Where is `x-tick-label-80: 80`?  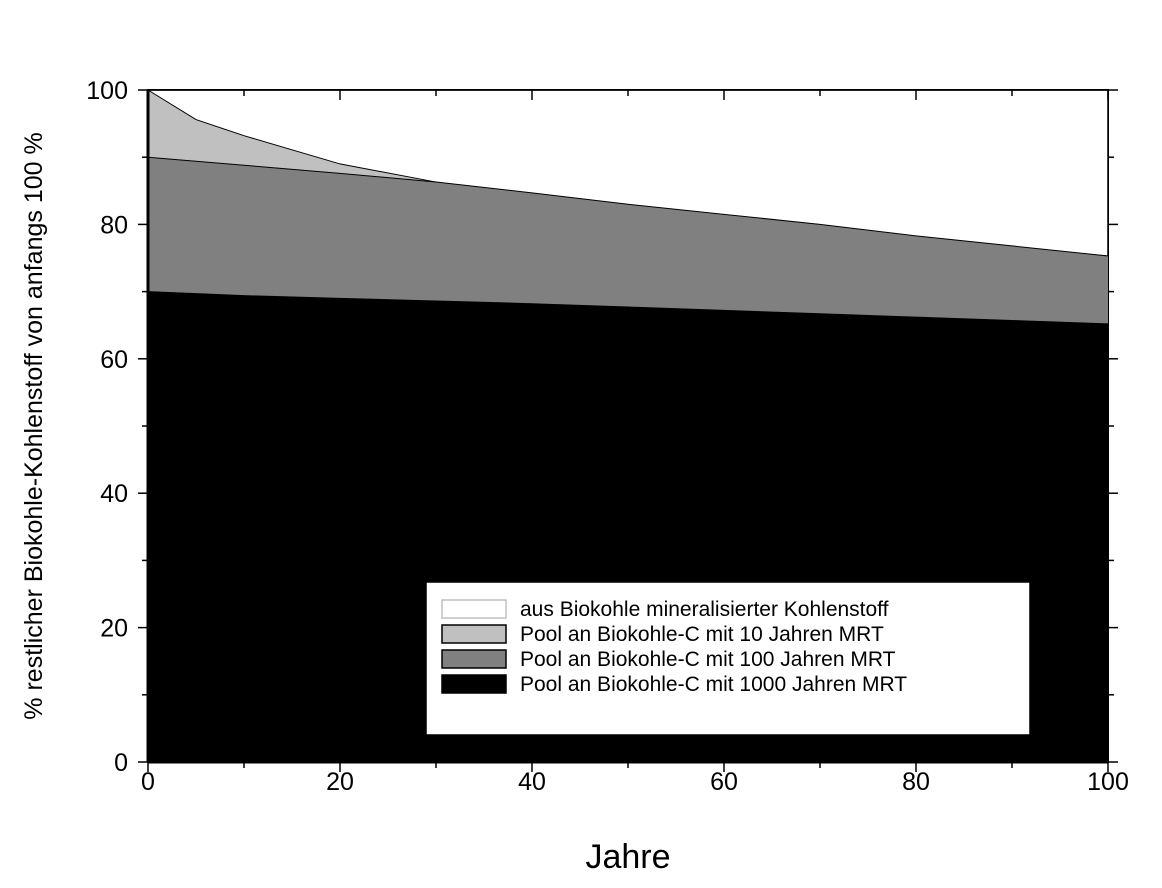 x-tick-label-80: 80 is located at coordinates (916, 782).